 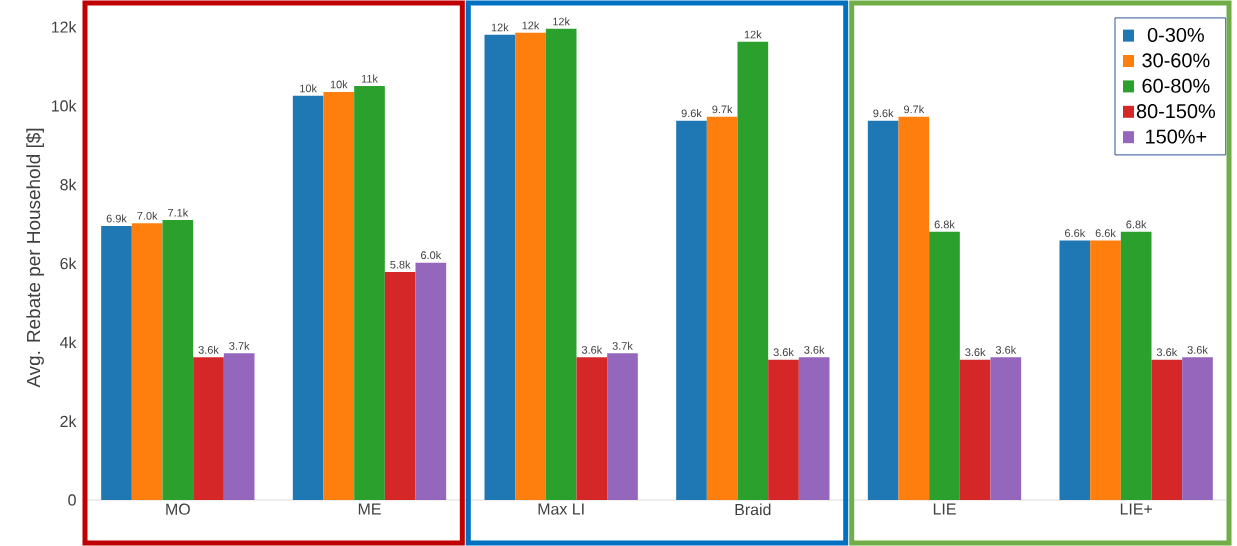 I want to click on y-tick-label: 6k, so click(x=68, y=263).